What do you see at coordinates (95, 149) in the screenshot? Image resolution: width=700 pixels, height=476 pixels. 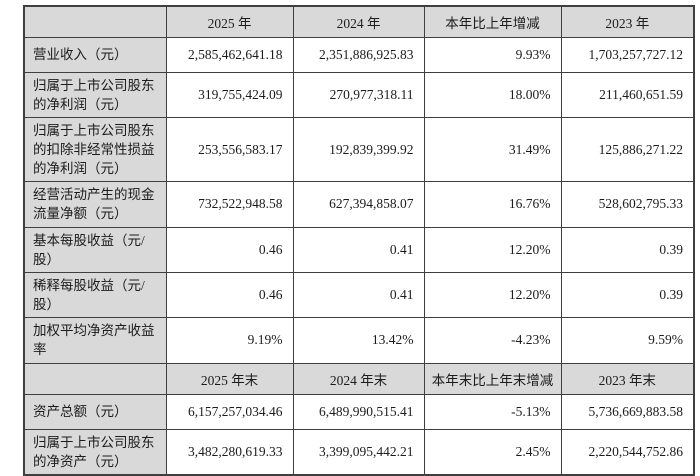 I see `row-label: 归属于上市公司股东的扣除非经常性损益的净利润（元）` at bounding box center [95, 149].